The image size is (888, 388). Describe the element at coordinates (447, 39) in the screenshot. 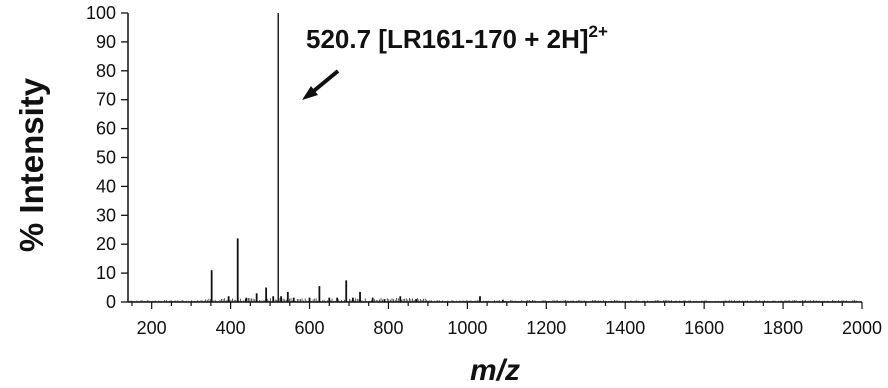

I see `annotation-main-text: 520.7 [LR161-170 + 2H]` at that location.